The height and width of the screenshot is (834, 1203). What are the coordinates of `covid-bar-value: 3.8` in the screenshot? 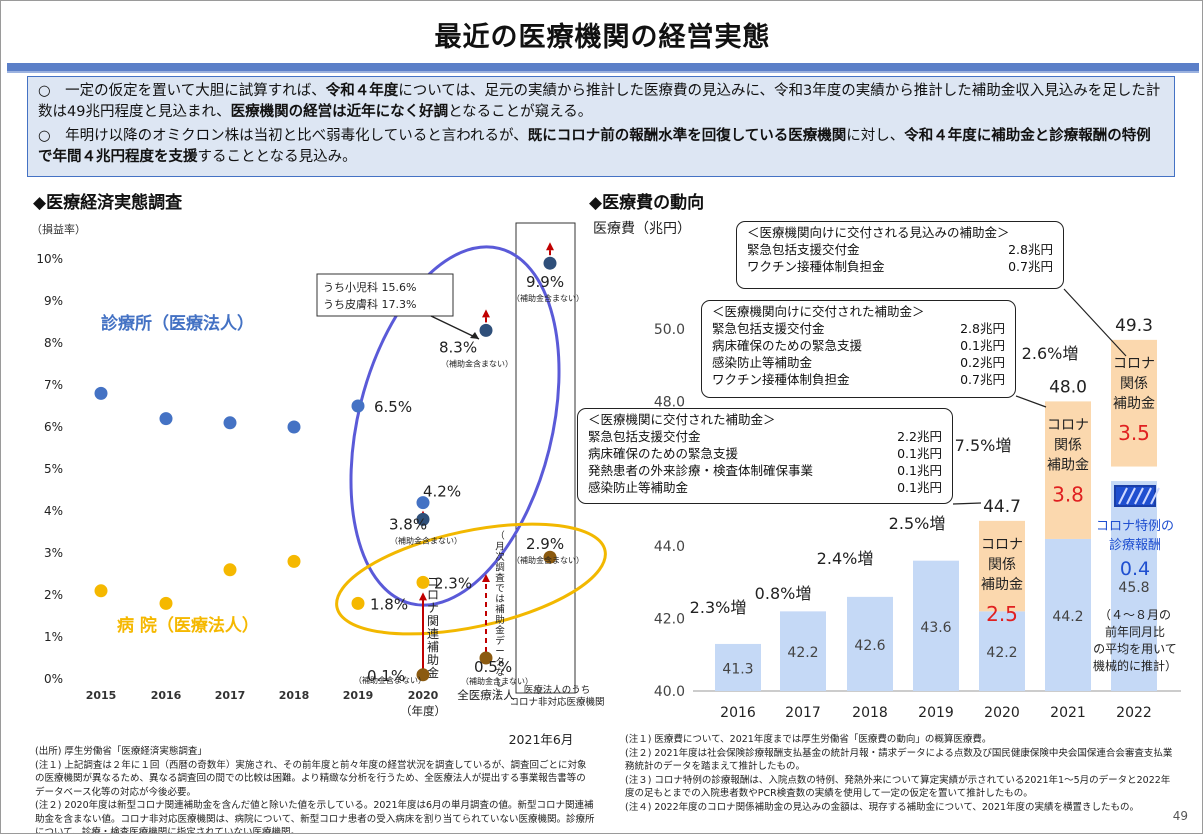 It's located at (1068, 494).